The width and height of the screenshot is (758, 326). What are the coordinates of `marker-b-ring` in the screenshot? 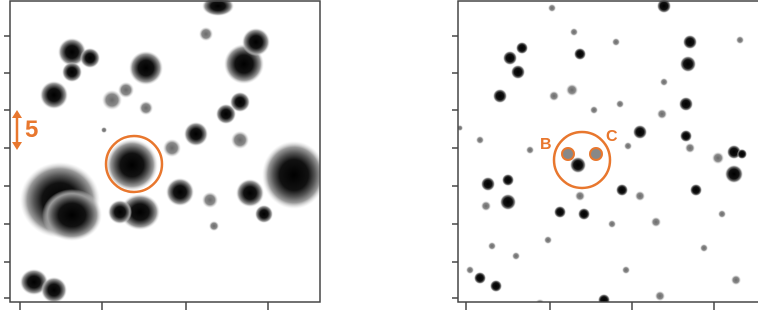 It's located at (568, 154).